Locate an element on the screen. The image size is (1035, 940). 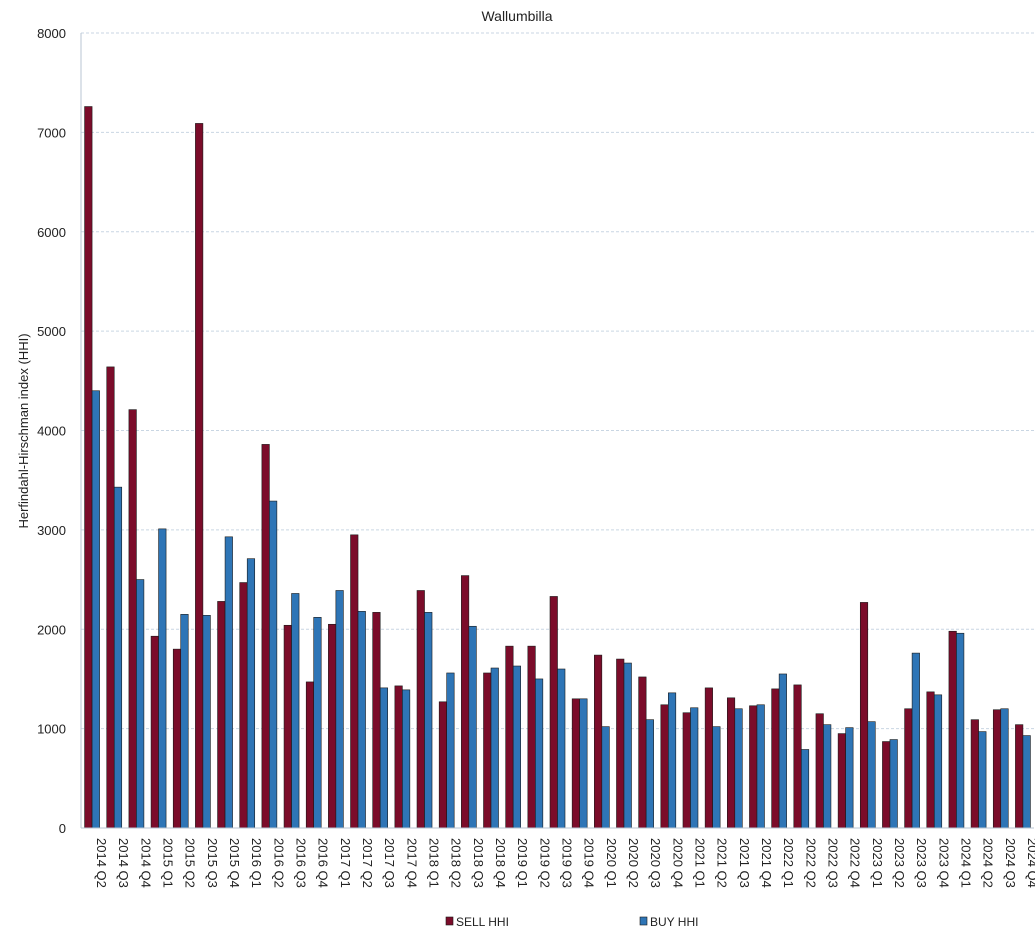
x-tick-label: 2022 Q4 is located at coordinates (855, 863).